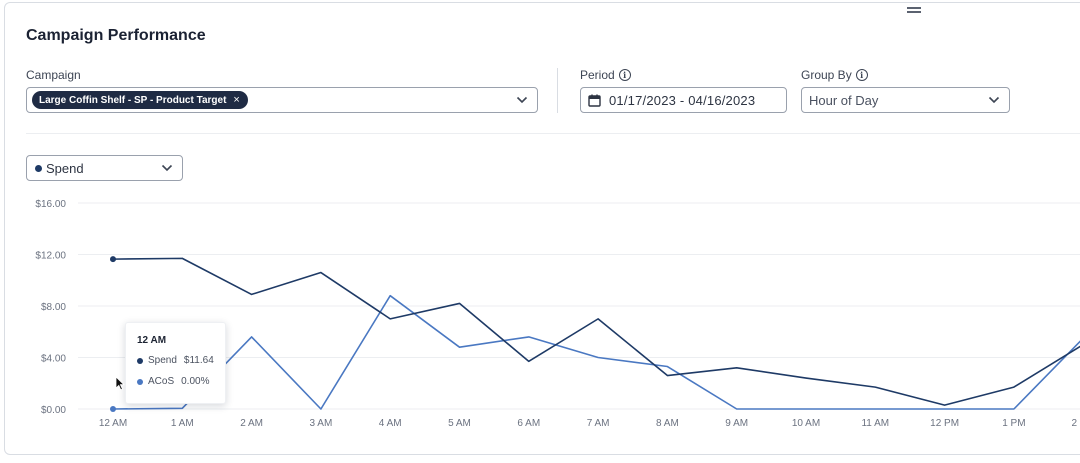 Image resolution: width=1080 pixels, height=463 pixels. I want to click on x-tick-label: 3 AM, so click(321, 423).